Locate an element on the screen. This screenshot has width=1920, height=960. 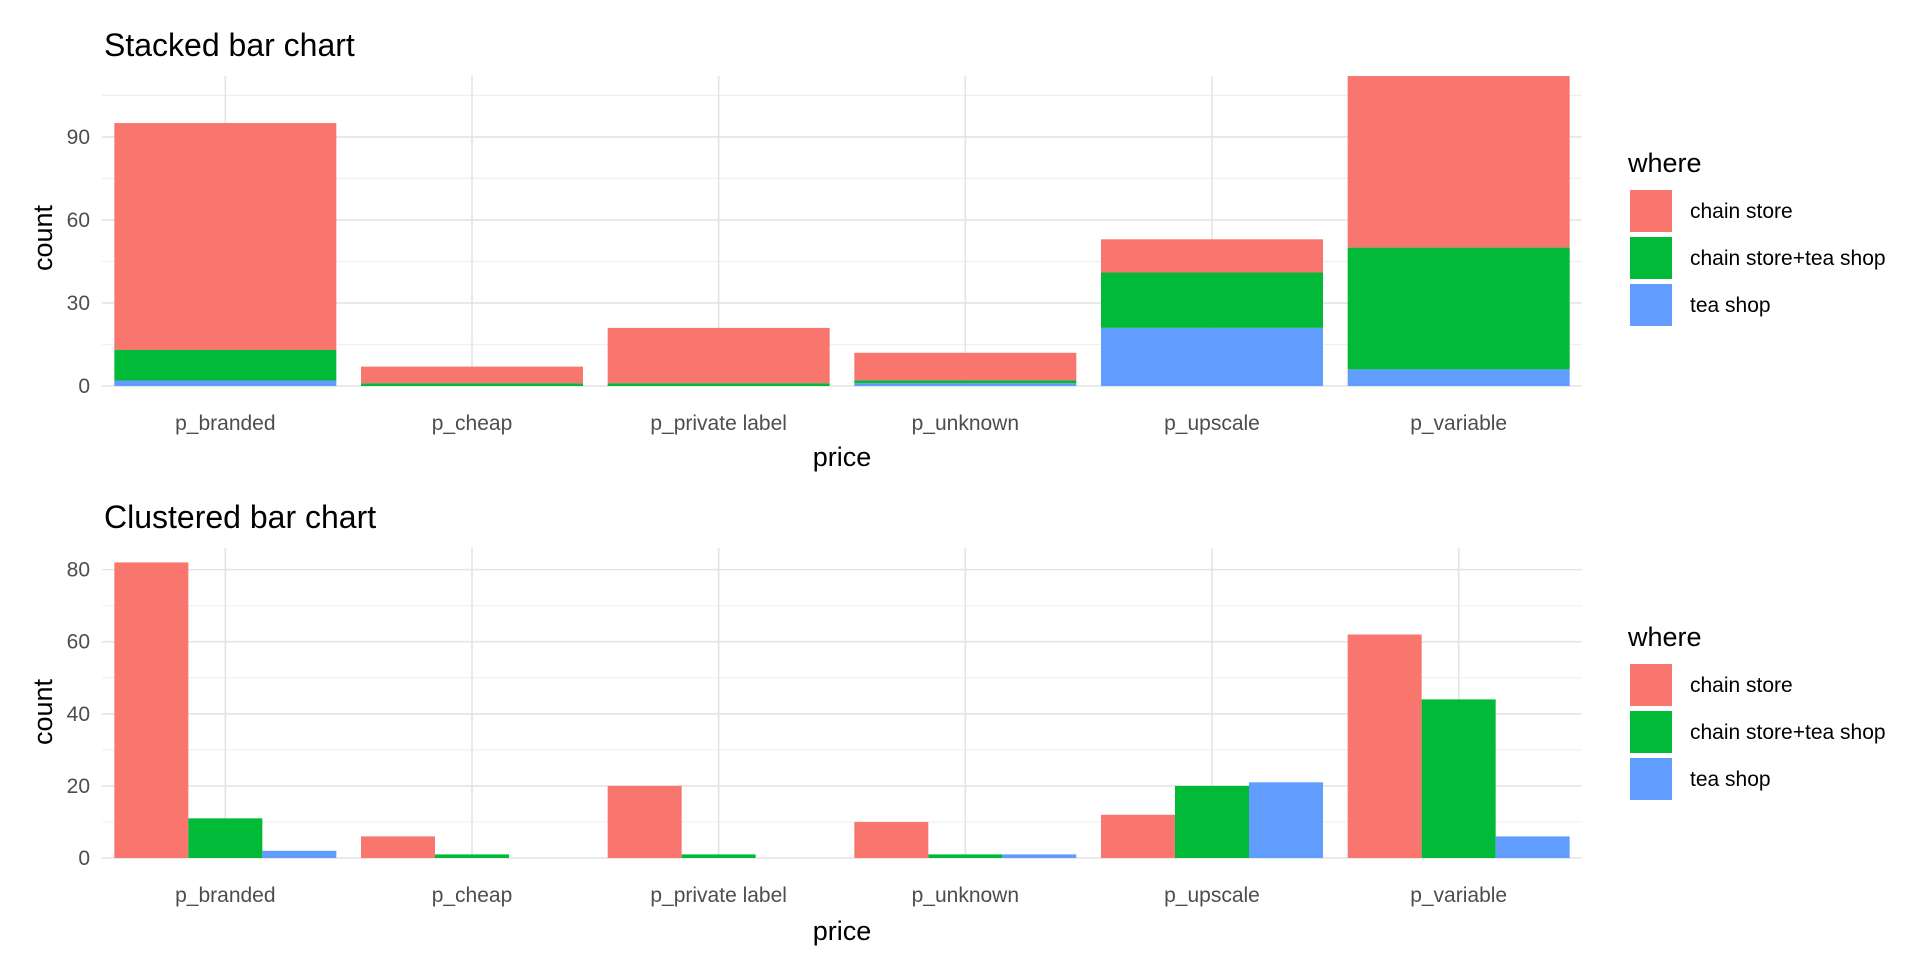
y-tick-label: 80 is located at coordinates (78, 570).